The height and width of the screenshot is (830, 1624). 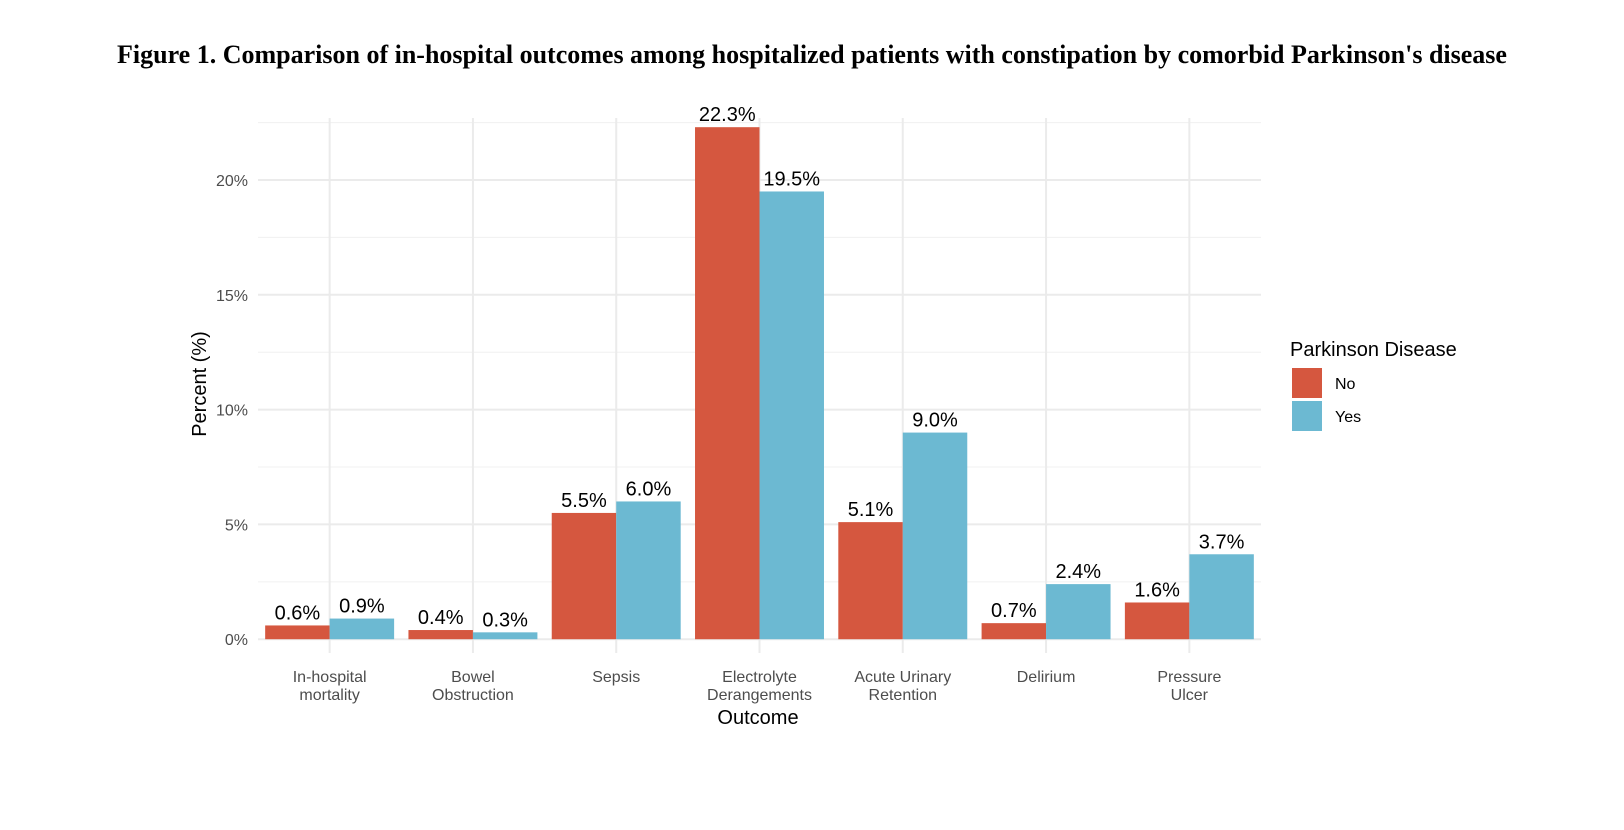 What do you see at coordinates (298, 613) in the screenshot?
I see `data-label: 0.6%` at bounding box center [298, 613].